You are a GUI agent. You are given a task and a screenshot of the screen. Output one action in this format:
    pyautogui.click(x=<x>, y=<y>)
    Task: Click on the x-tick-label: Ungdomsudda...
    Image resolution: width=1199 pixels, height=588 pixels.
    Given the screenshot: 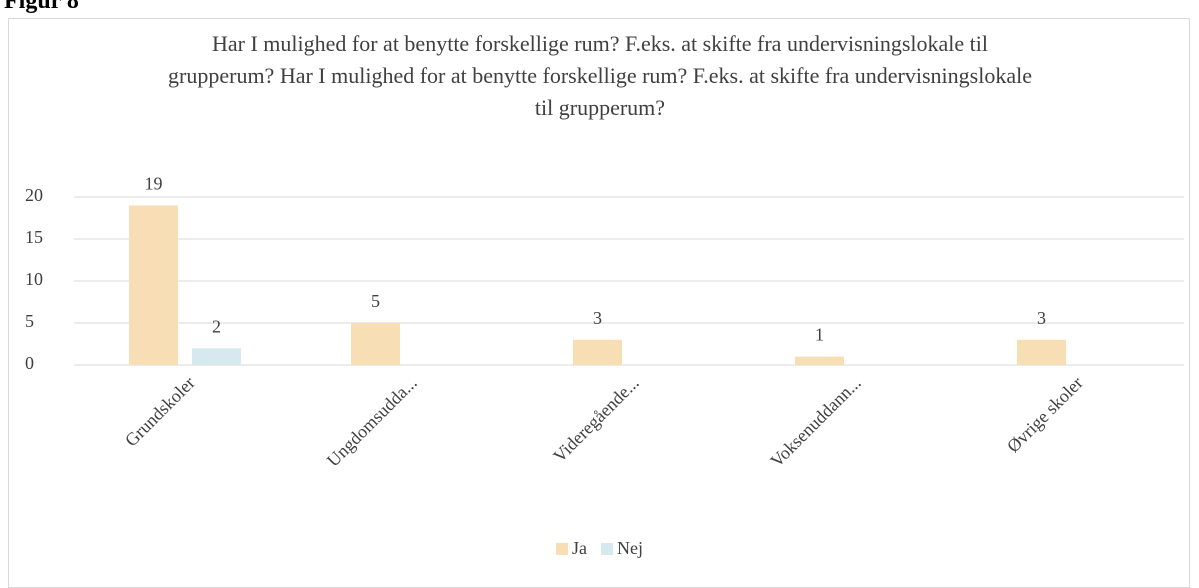 What is the action you would take?
    pyautogui.click(x=372, y=422)
    